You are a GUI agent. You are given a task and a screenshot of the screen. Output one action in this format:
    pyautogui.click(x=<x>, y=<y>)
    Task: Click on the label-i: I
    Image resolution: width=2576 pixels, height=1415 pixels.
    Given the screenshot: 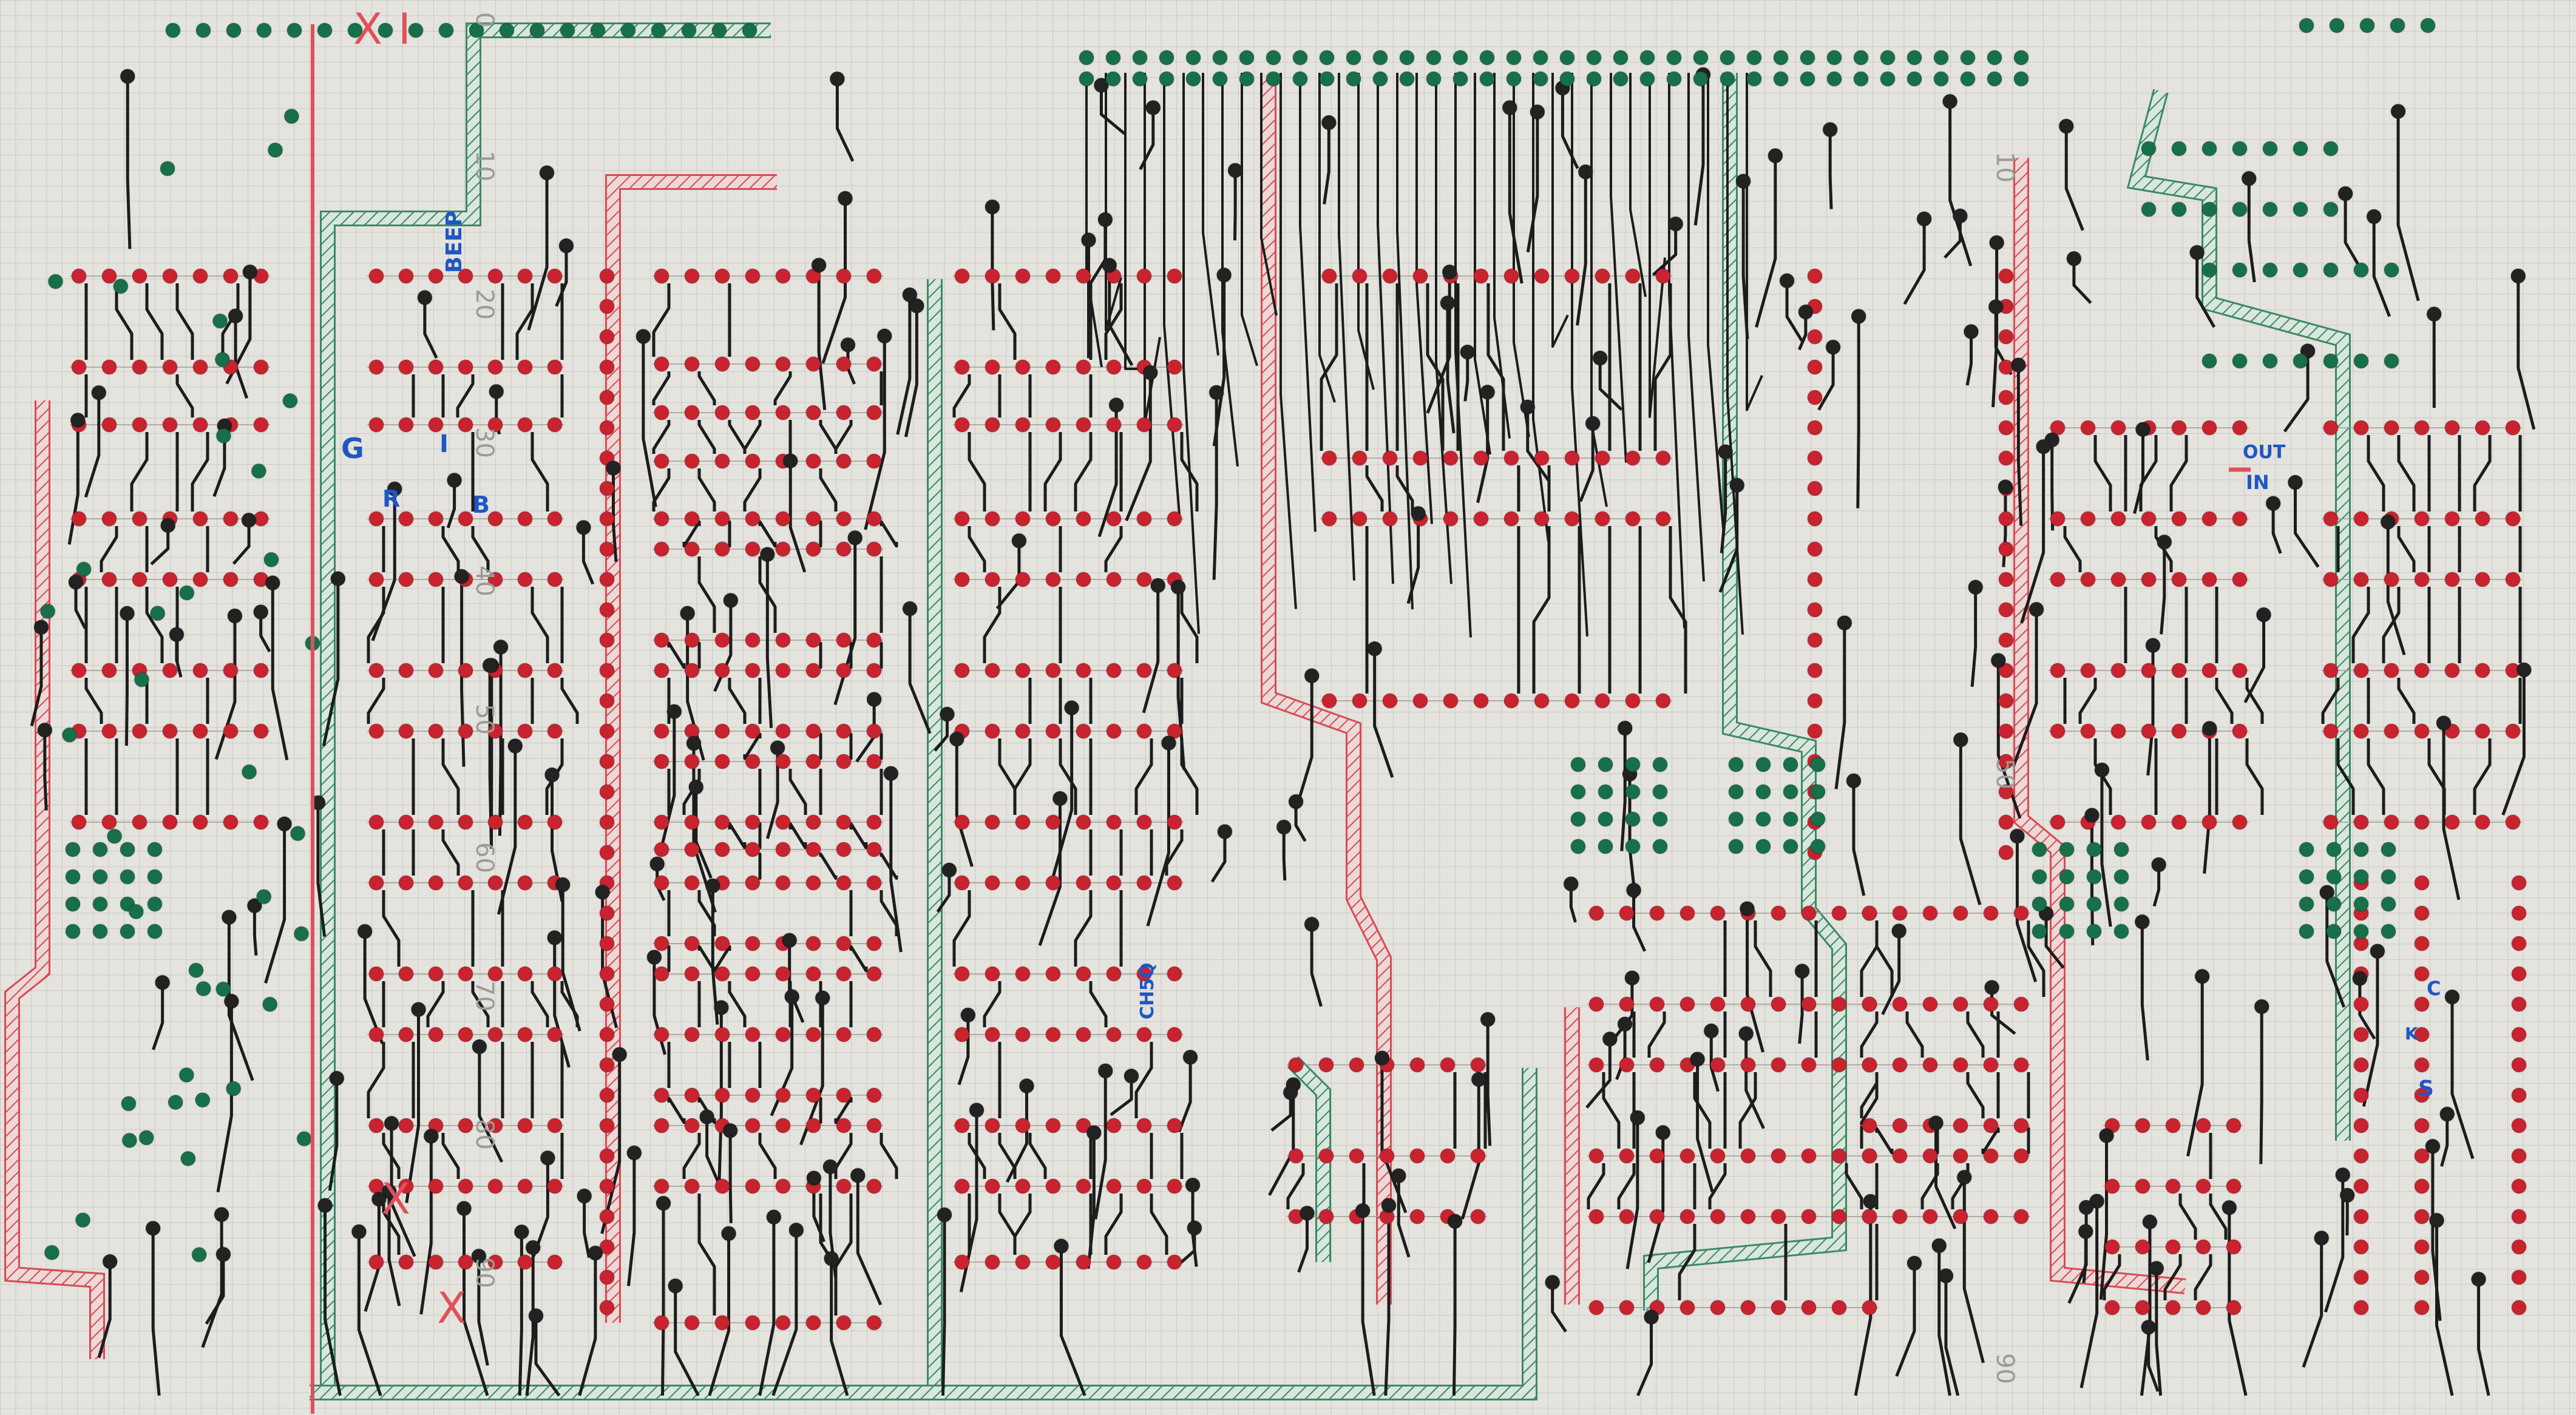 What is the action you would take?
    pyautogui.click(x=444, y=444)
    